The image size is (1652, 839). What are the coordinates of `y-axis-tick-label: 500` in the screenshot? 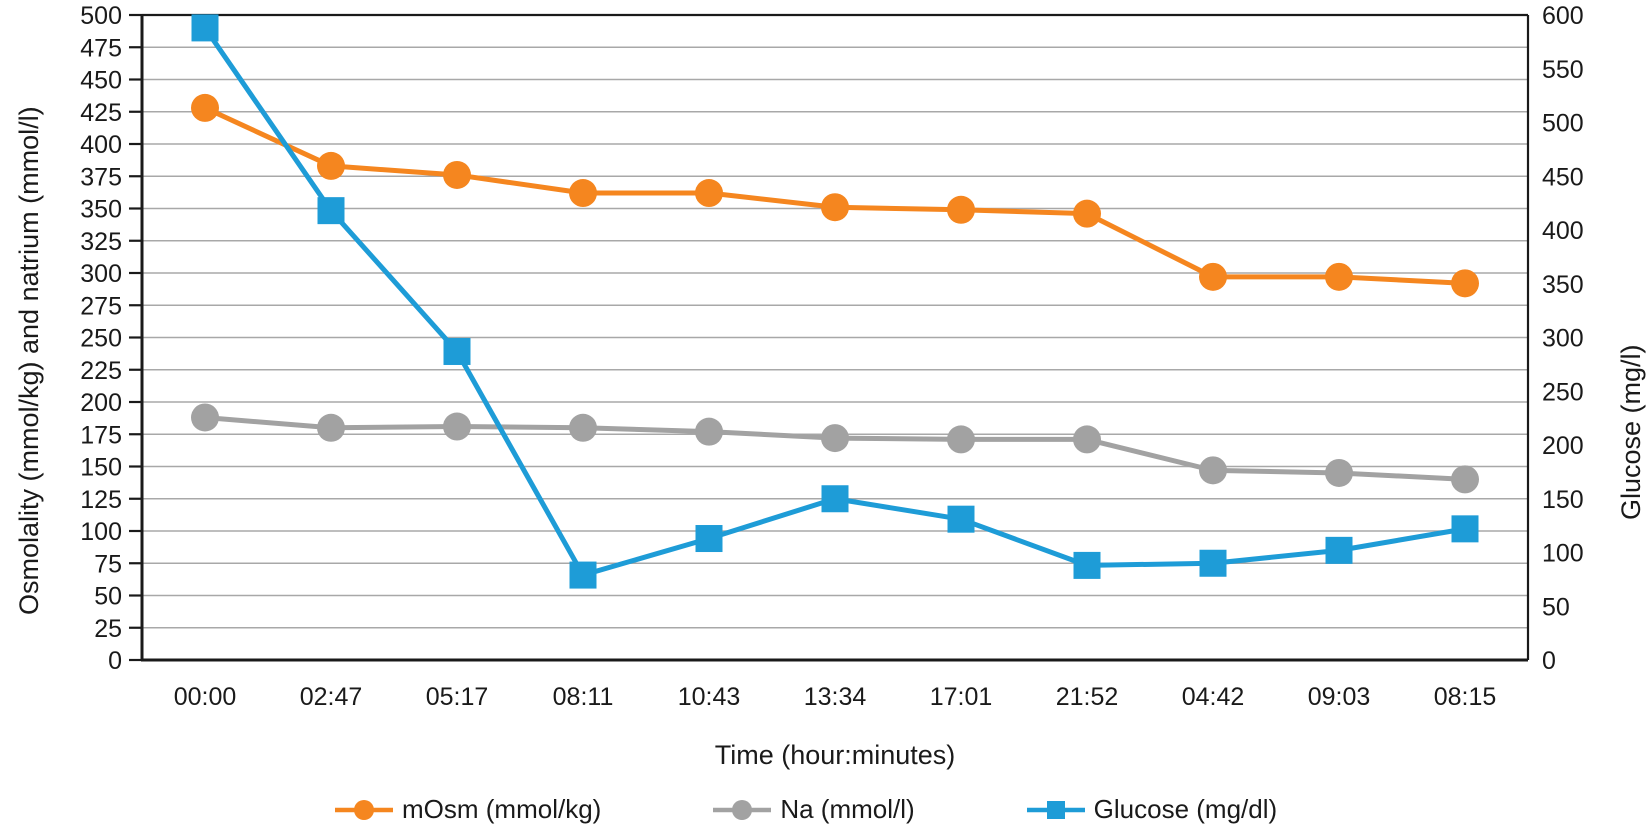 It's located at (101, 16).